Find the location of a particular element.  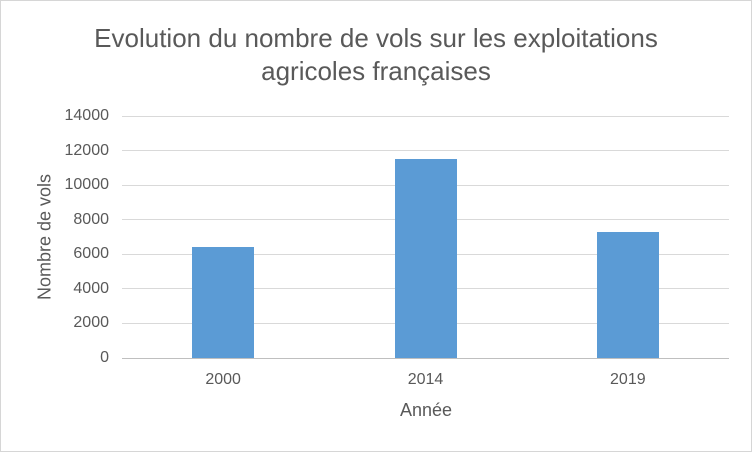

y-tick-label: 12000 is located at coordinates (87, 150).